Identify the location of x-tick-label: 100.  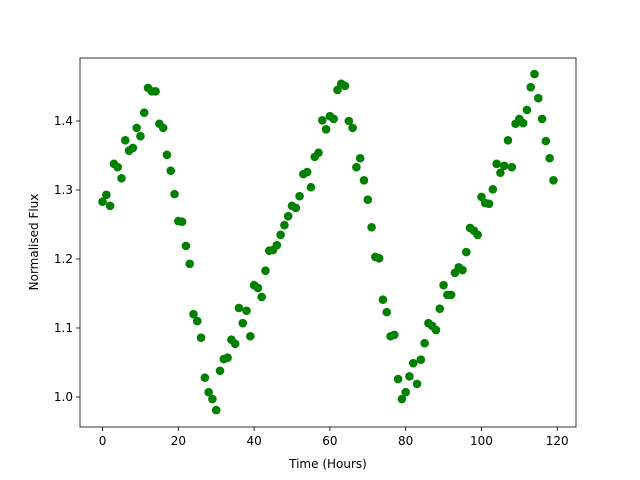
(481, 441).